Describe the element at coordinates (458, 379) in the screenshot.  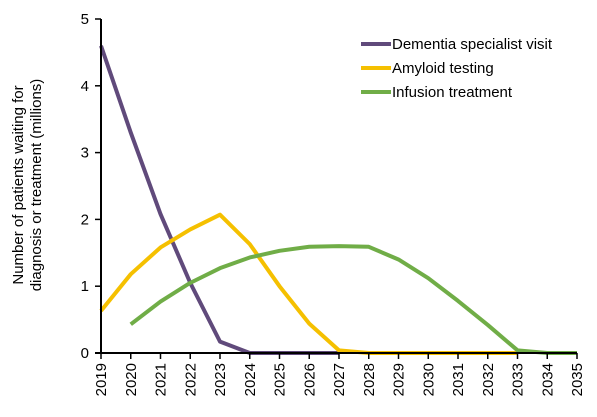
I see `x-tick-label: 2031` at that location.